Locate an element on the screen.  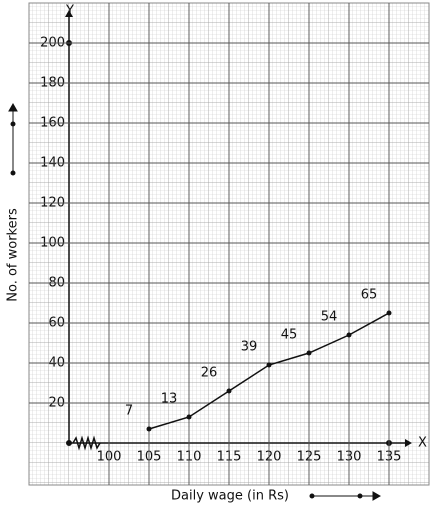
y-axis-label: No. of workers is located at coordinates (13, 255).